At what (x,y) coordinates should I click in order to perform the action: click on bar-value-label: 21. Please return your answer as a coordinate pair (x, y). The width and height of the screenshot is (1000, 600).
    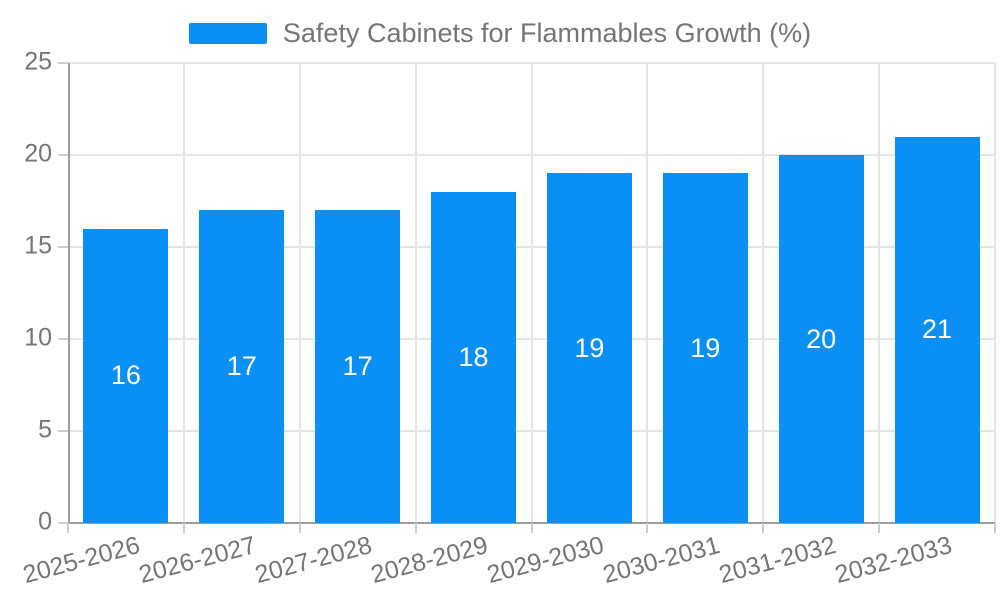
    Looking at the image, I should click on (937, 329).